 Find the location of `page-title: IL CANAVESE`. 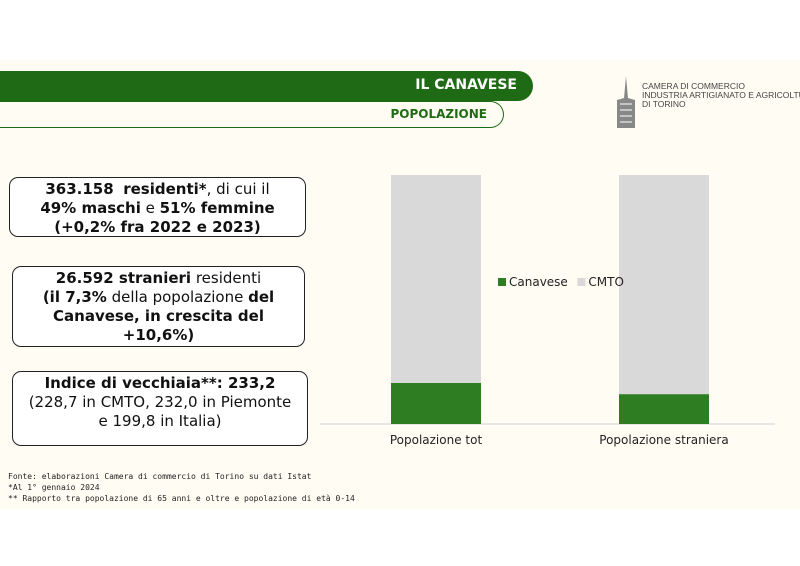

page-title: IL CANAVESE is located at coordinates (466, 85).